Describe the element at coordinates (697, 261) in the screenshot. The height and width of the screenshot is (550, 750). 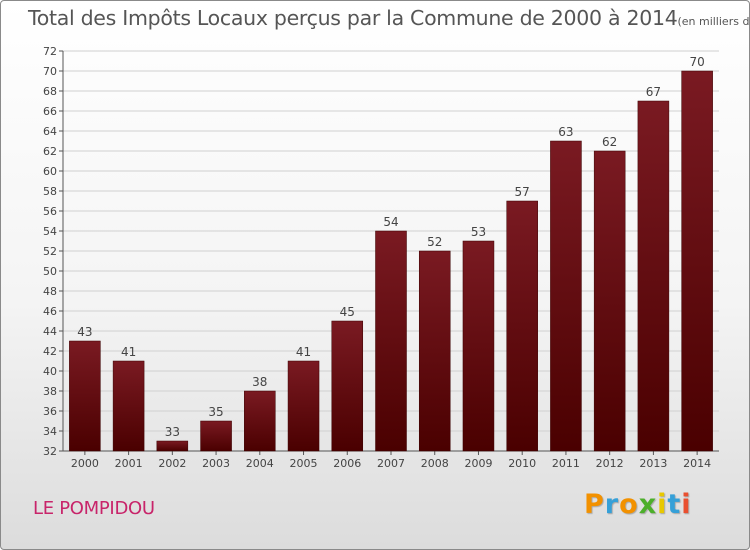
I see `bar-2014` at that location.